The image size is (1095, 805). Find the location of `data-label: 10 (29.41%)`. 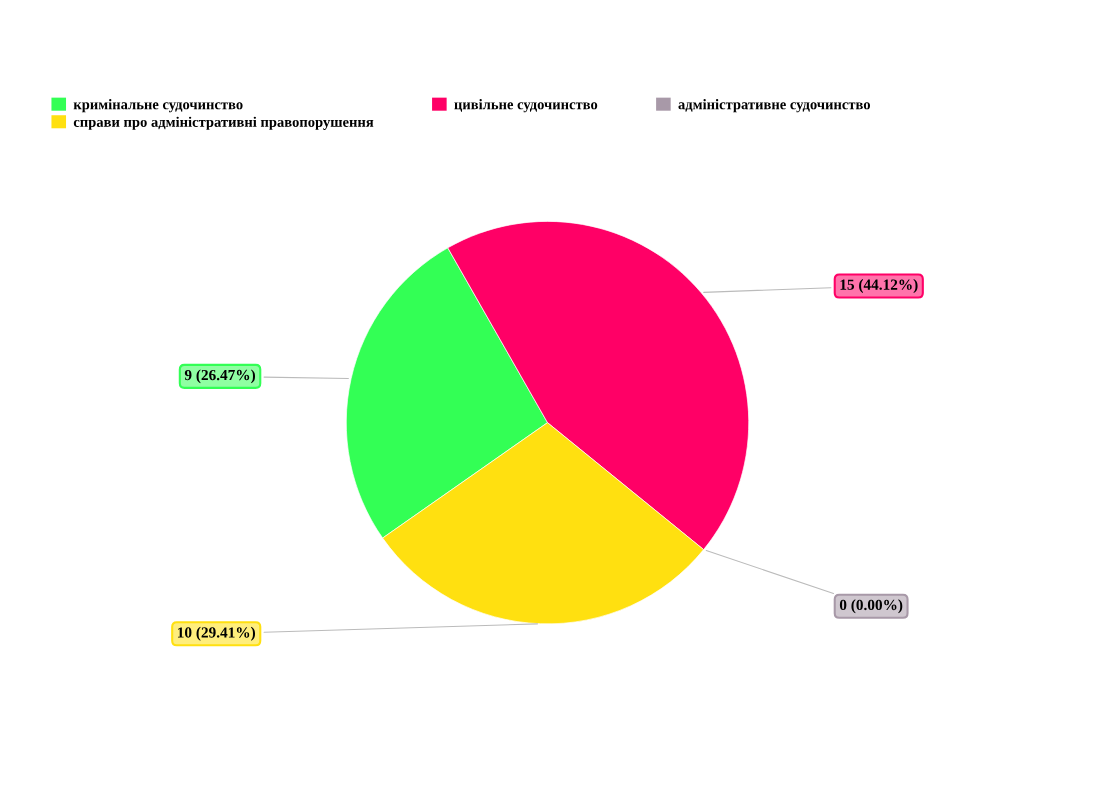

data-label: 10 (29.41%) is located at coordinates (216, 633).